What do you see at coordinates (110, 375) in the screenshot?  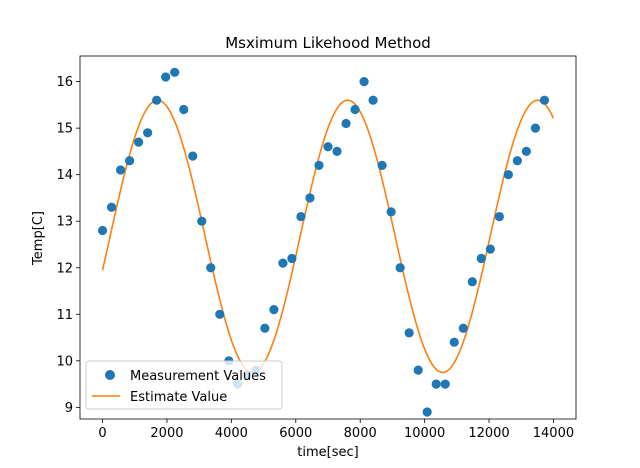 I see `legend-marker-measurement` at bounding box center [110, 375].